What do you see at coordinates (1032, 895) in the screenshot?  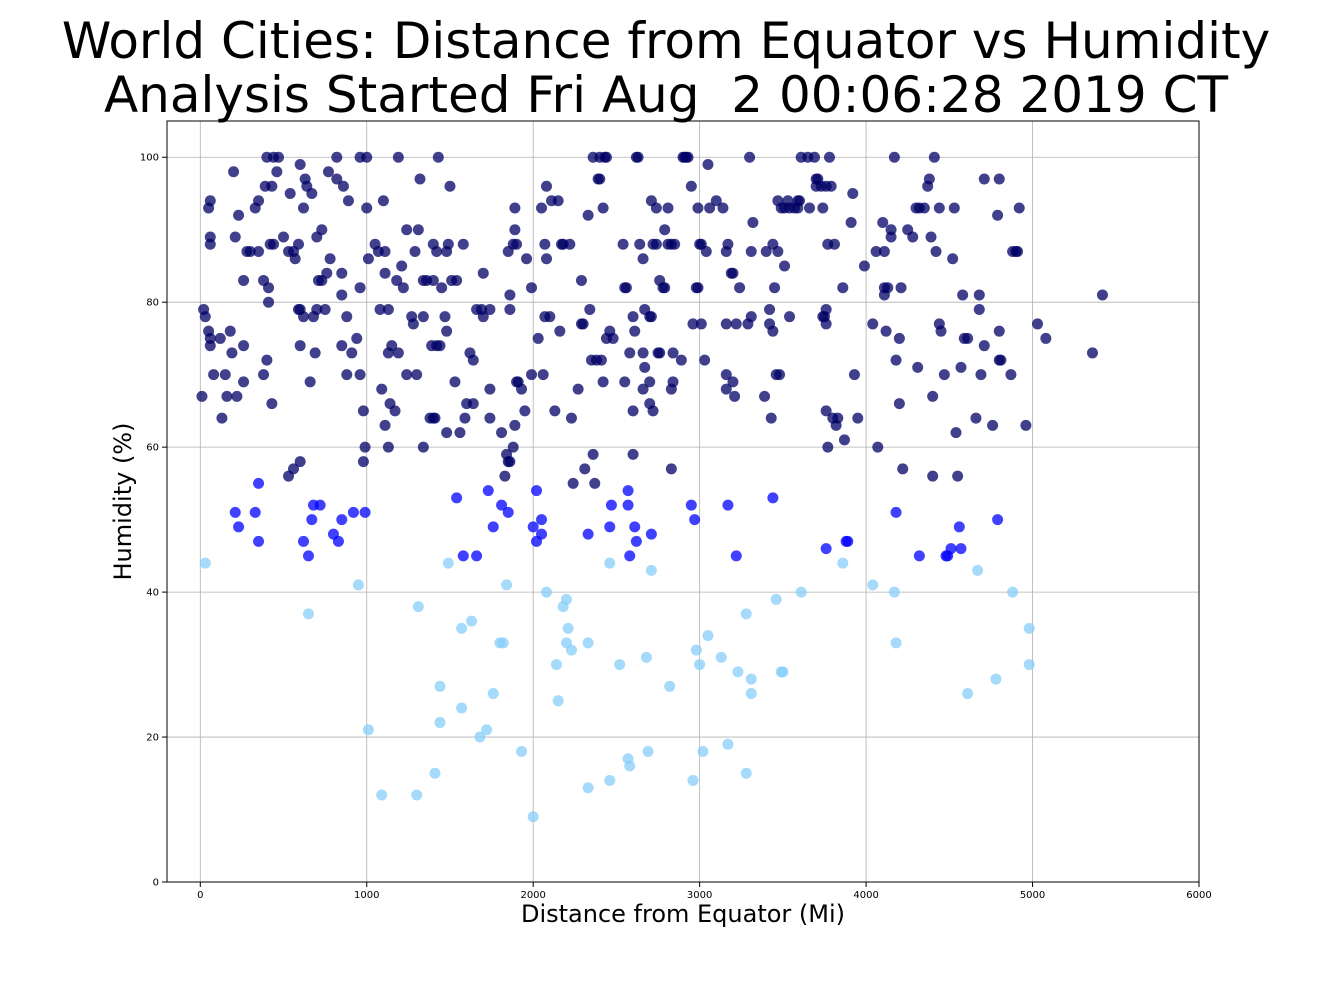 I see `x-tick-label: 5000` at bounding box center [1032, 895].